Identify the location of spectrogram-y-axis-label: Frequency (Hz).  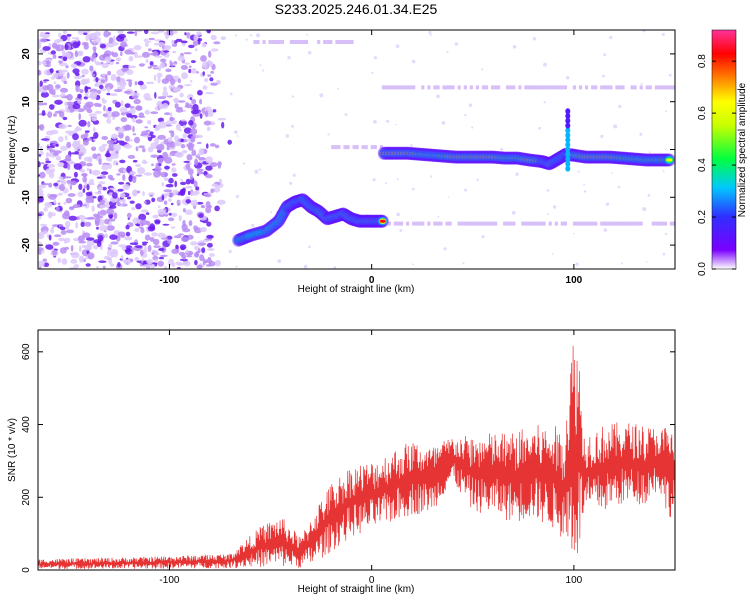
(12, 150).